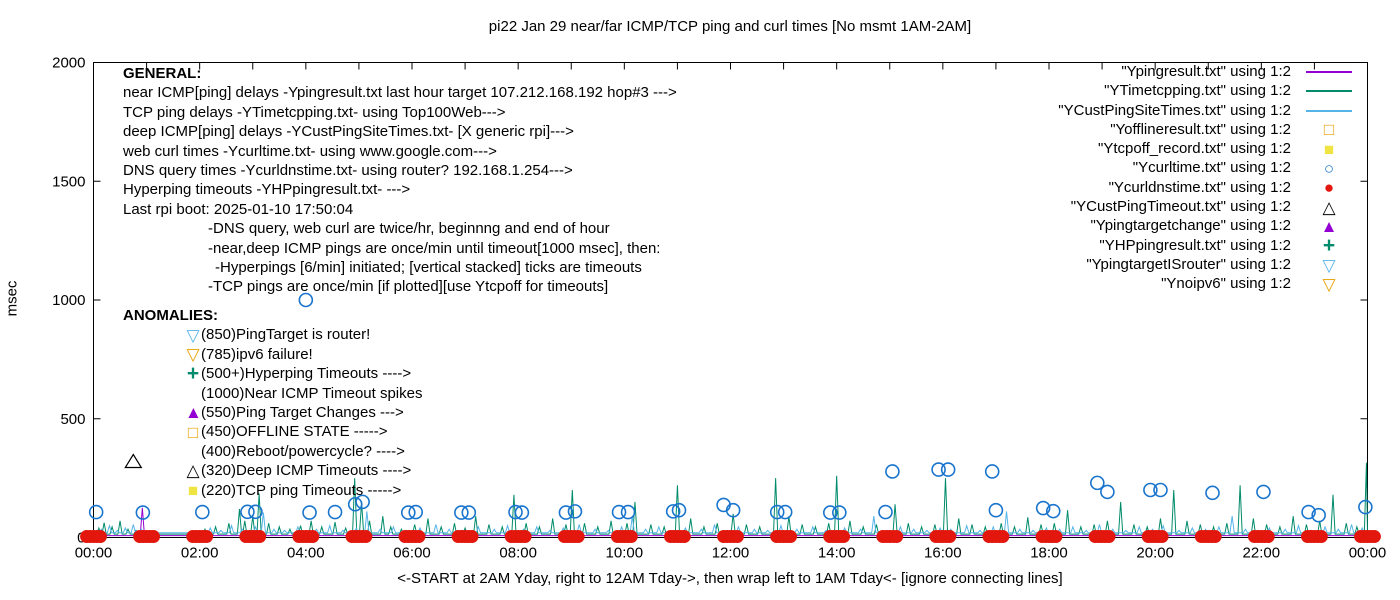 The width and height of the screenshot is (1400, 600). I want to click on pingtarget-is-router-legend-tridown-open-icon: ▽, so click(1329, 265).